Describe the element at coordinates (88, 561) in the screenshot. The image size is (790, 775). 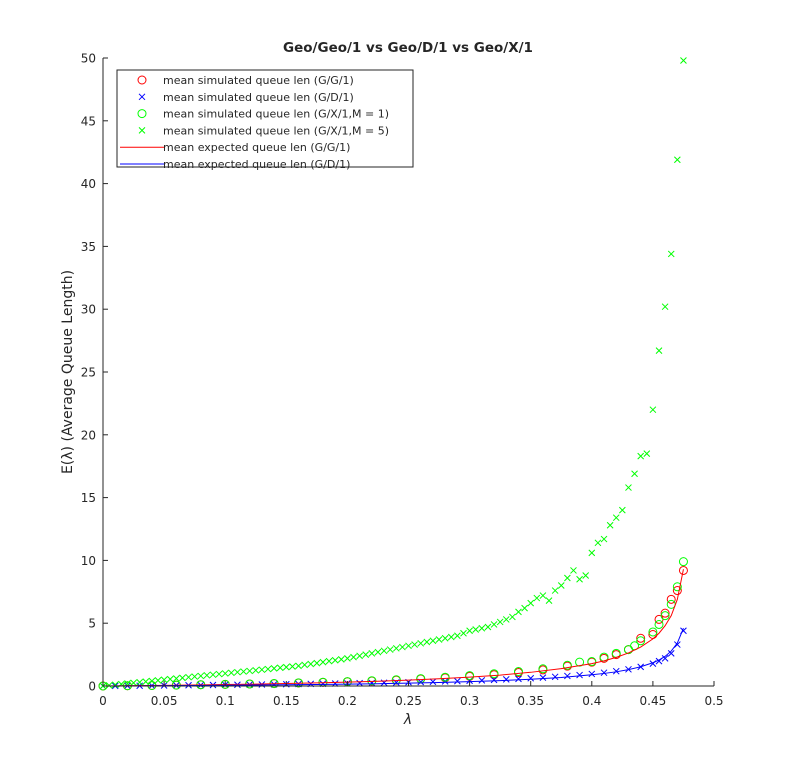
I see `y-tick-label: 10` at that location.